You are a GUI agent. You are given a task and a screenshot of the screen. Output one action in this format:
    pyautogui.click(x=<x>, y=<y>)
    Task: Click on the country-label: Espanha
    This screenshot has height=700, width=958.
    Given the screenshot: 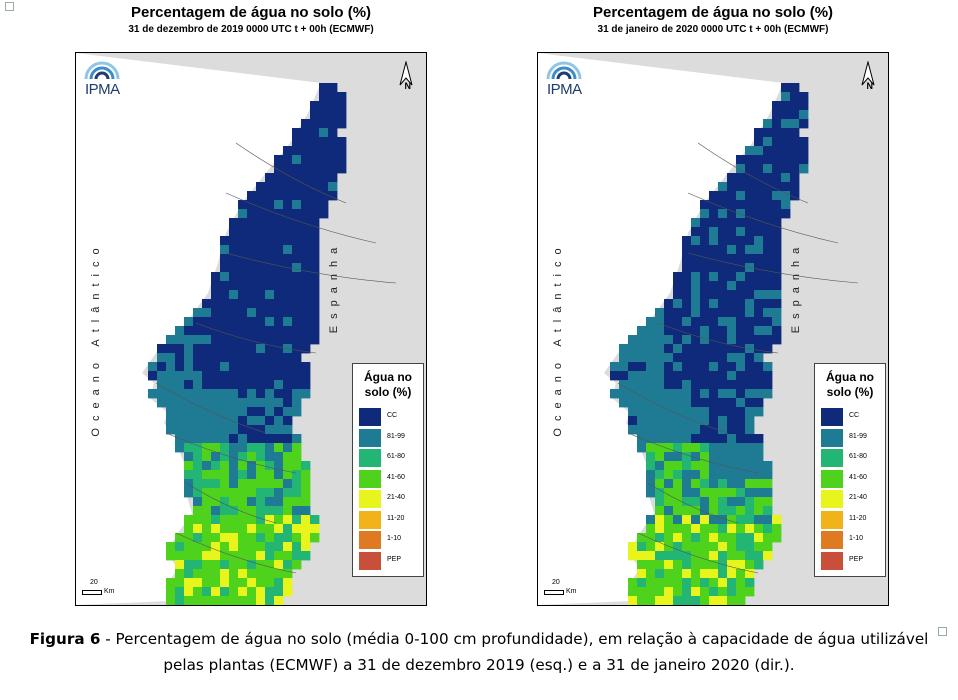 What is the action you would take?
    pyautogui.click(x=334, y=287)
    